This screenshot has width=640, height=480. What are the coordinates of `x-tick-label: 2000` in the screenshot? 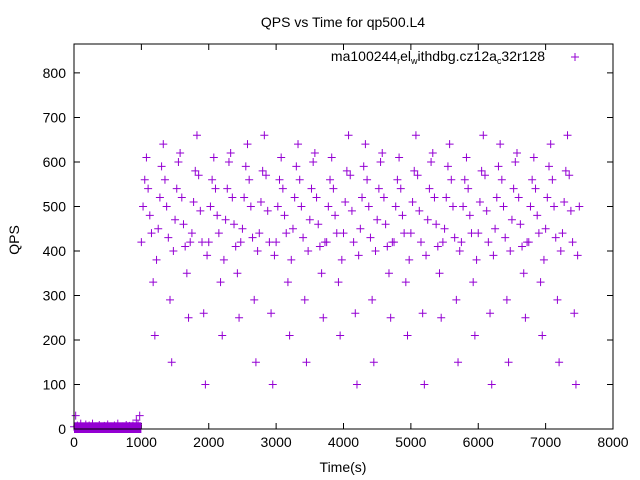 It's located at (208, 442).